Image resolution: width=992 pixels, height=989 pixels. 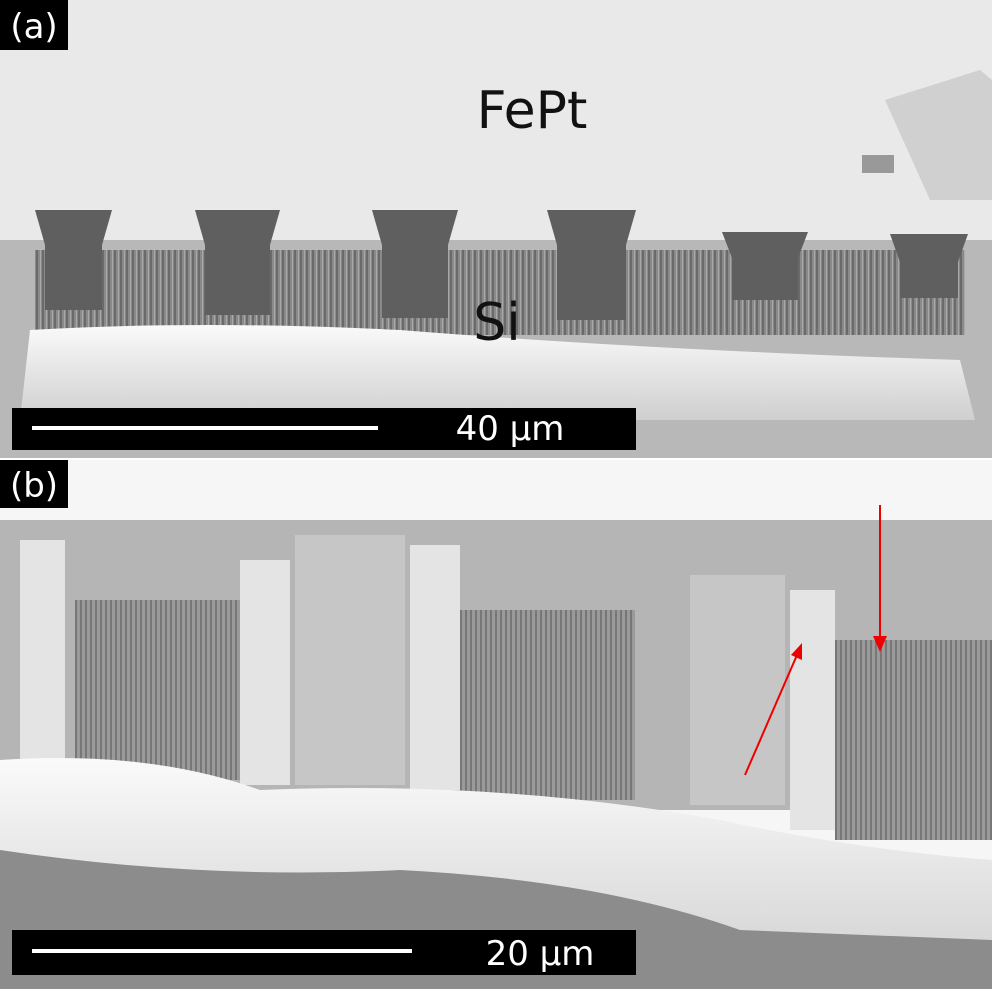 I want to click on arrow, so click(x=771, y=715).